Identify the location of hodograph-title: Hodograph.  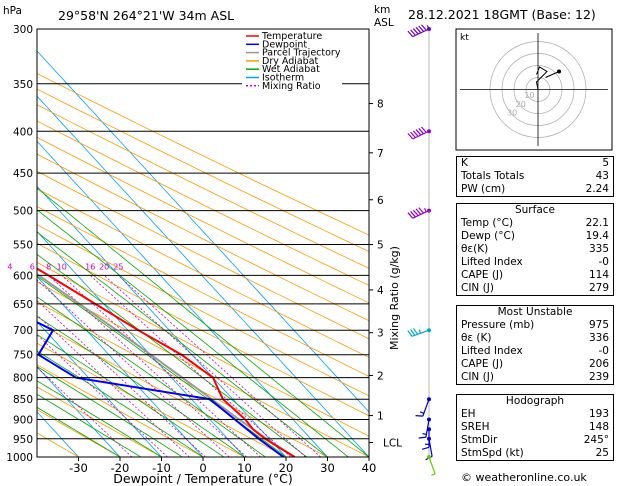
(535, 401).